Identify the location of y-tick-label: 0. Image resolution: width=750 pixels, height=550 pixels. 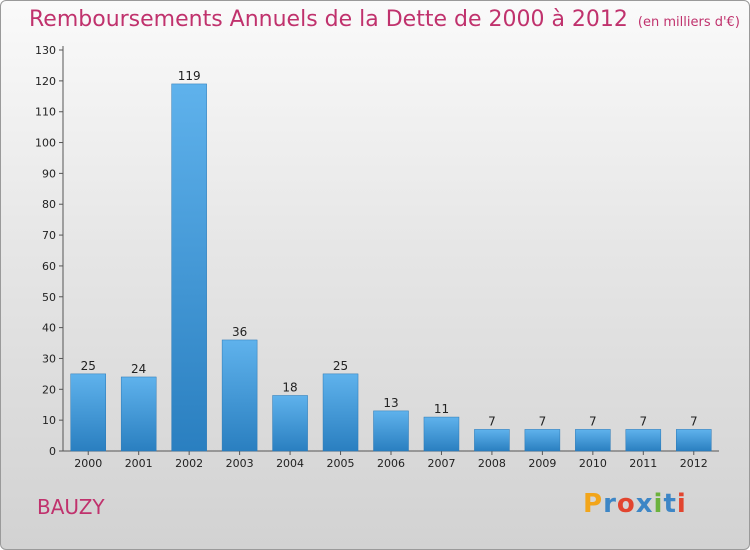
(52, 451).